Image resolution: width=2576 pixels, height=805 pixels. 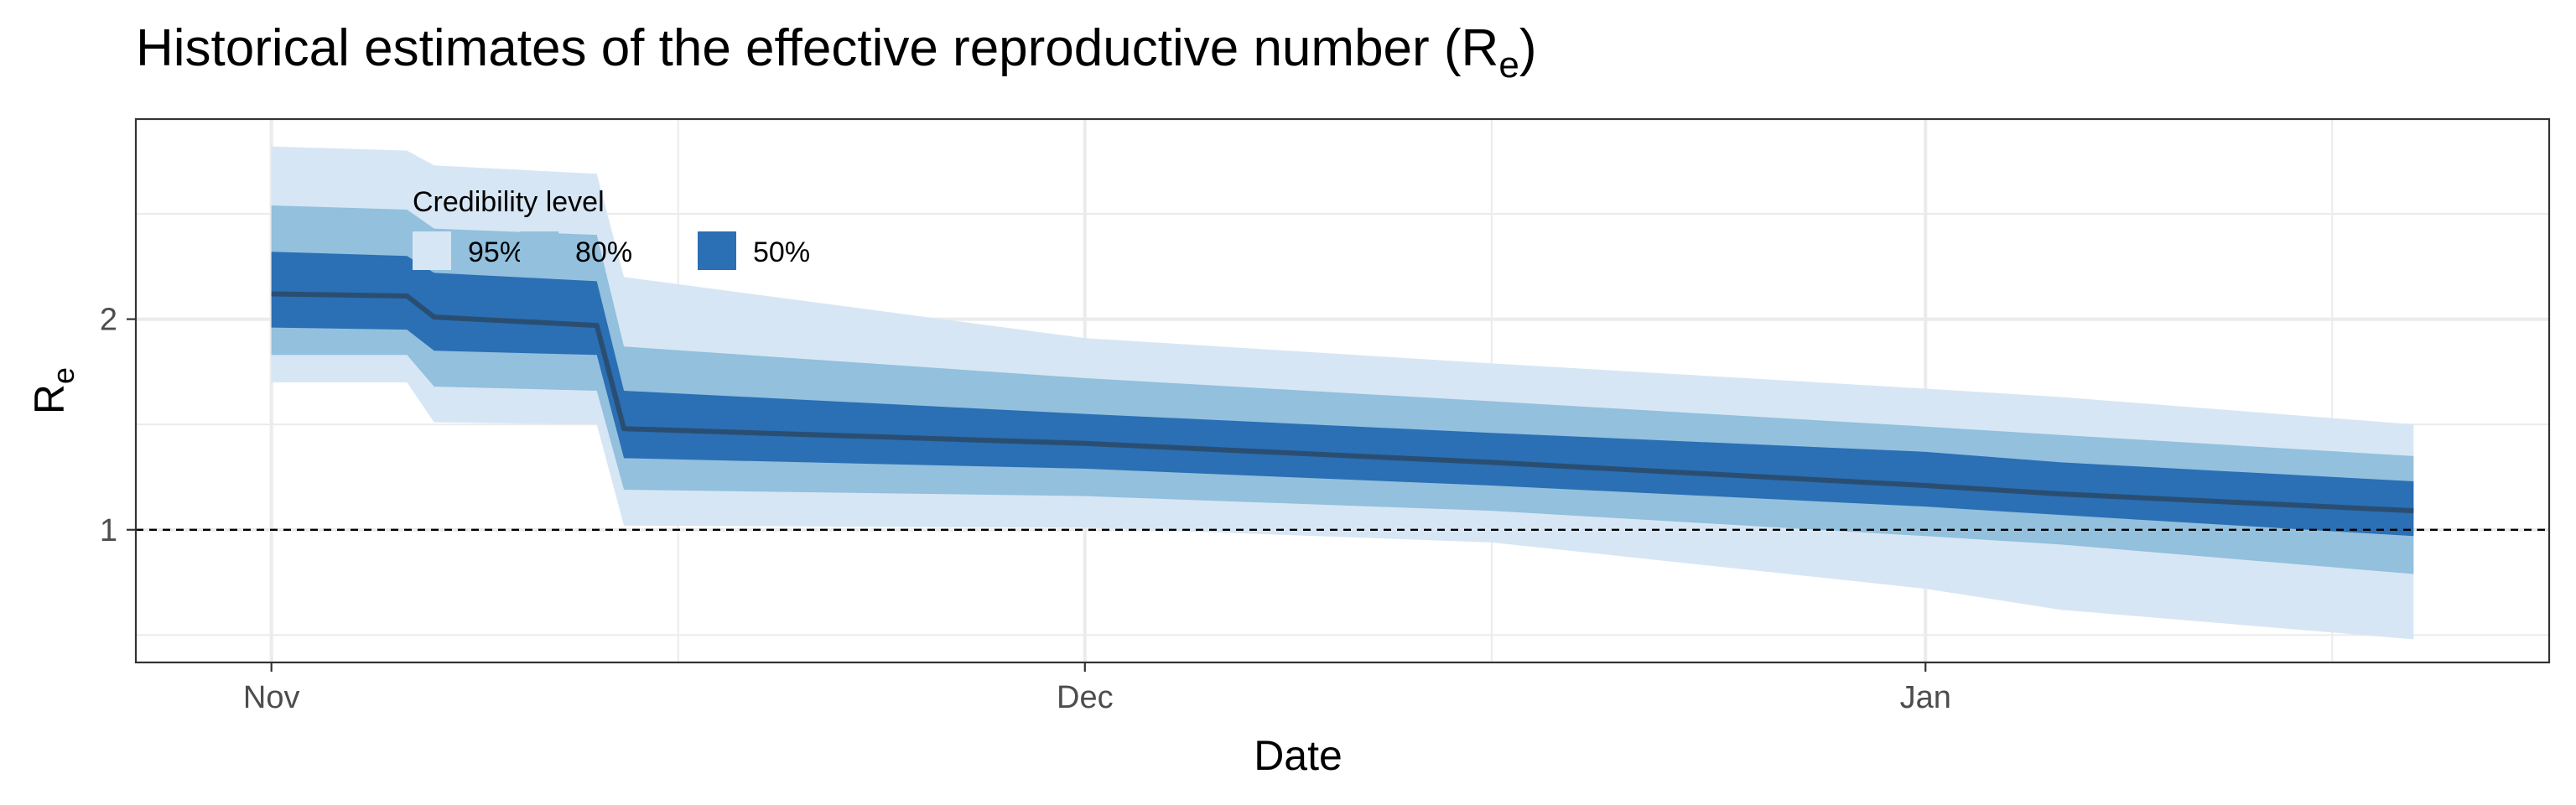 What do you see at coordinates (509, 202) in the screenshot?
I see `legend-title: Credibility level` at bounding box center [509, 202].